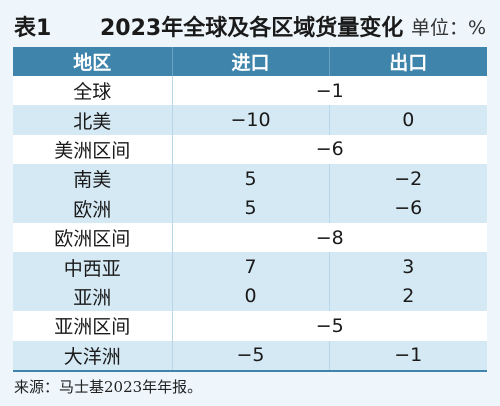  Describe the element at coordinates (92, 208) in the screenshot. I see `region-cell: 欧洲` at that location.